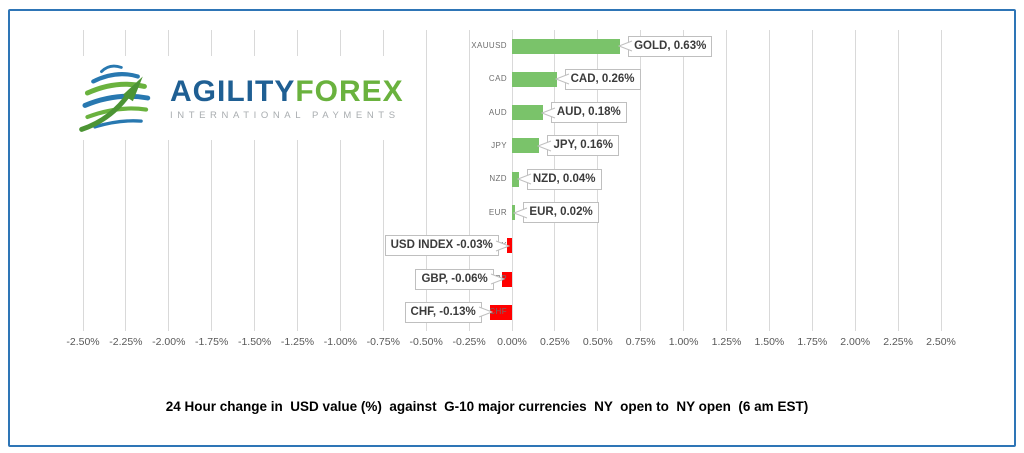 This screenshot has width=1024, height=453. What do you see at coordinates (212, 342) in the screenshot?
I see `x-axis-tick-label: -1.75%` at bounding box center [212, 342].